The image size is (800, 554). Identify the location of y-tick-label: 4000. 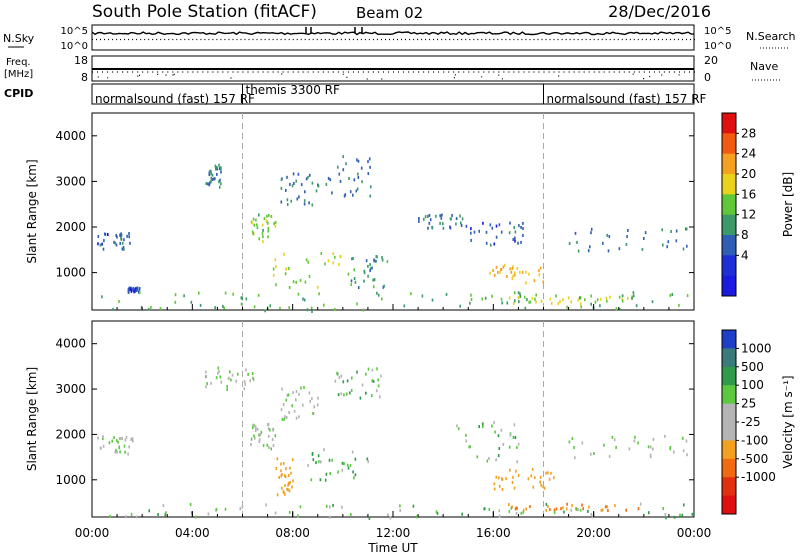
(70, 136).